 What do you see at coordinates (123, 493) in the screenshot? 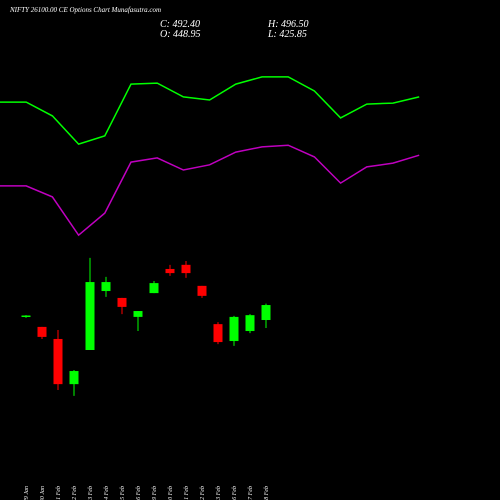
I see `x-tick-label: 05 Feb` at bounding box center [123, 493].